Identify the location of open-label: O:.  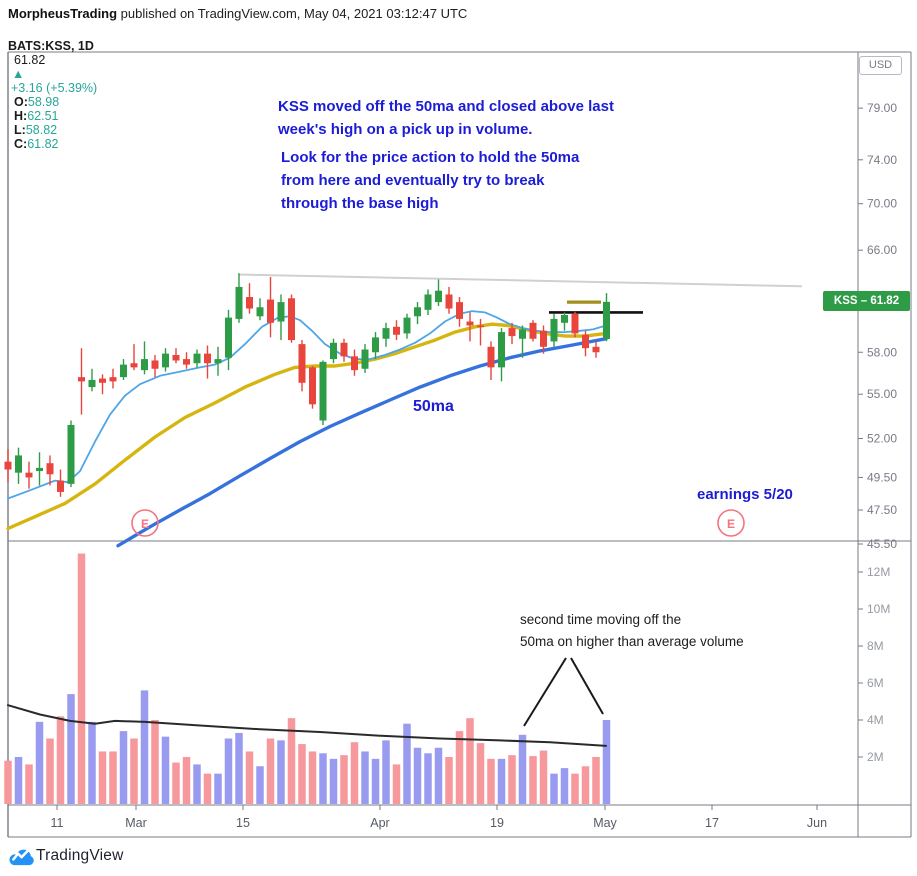
(21, 102).